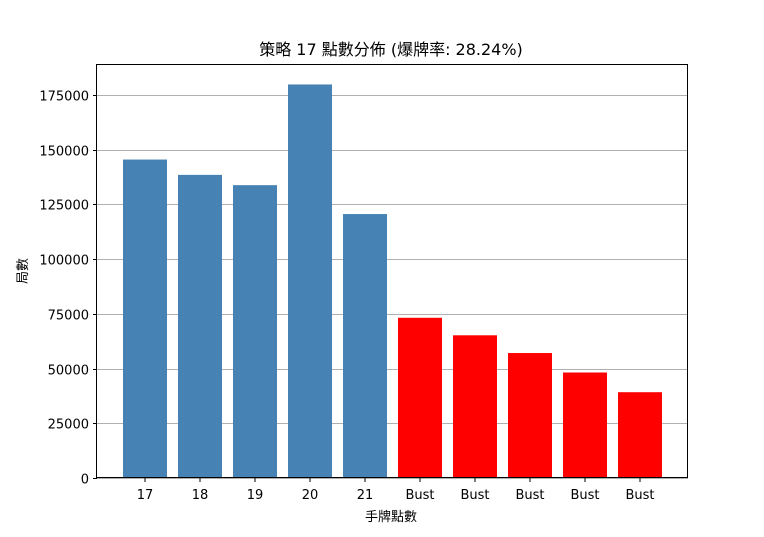  I want to click on x-tick-label: 21, so click(365, 495).